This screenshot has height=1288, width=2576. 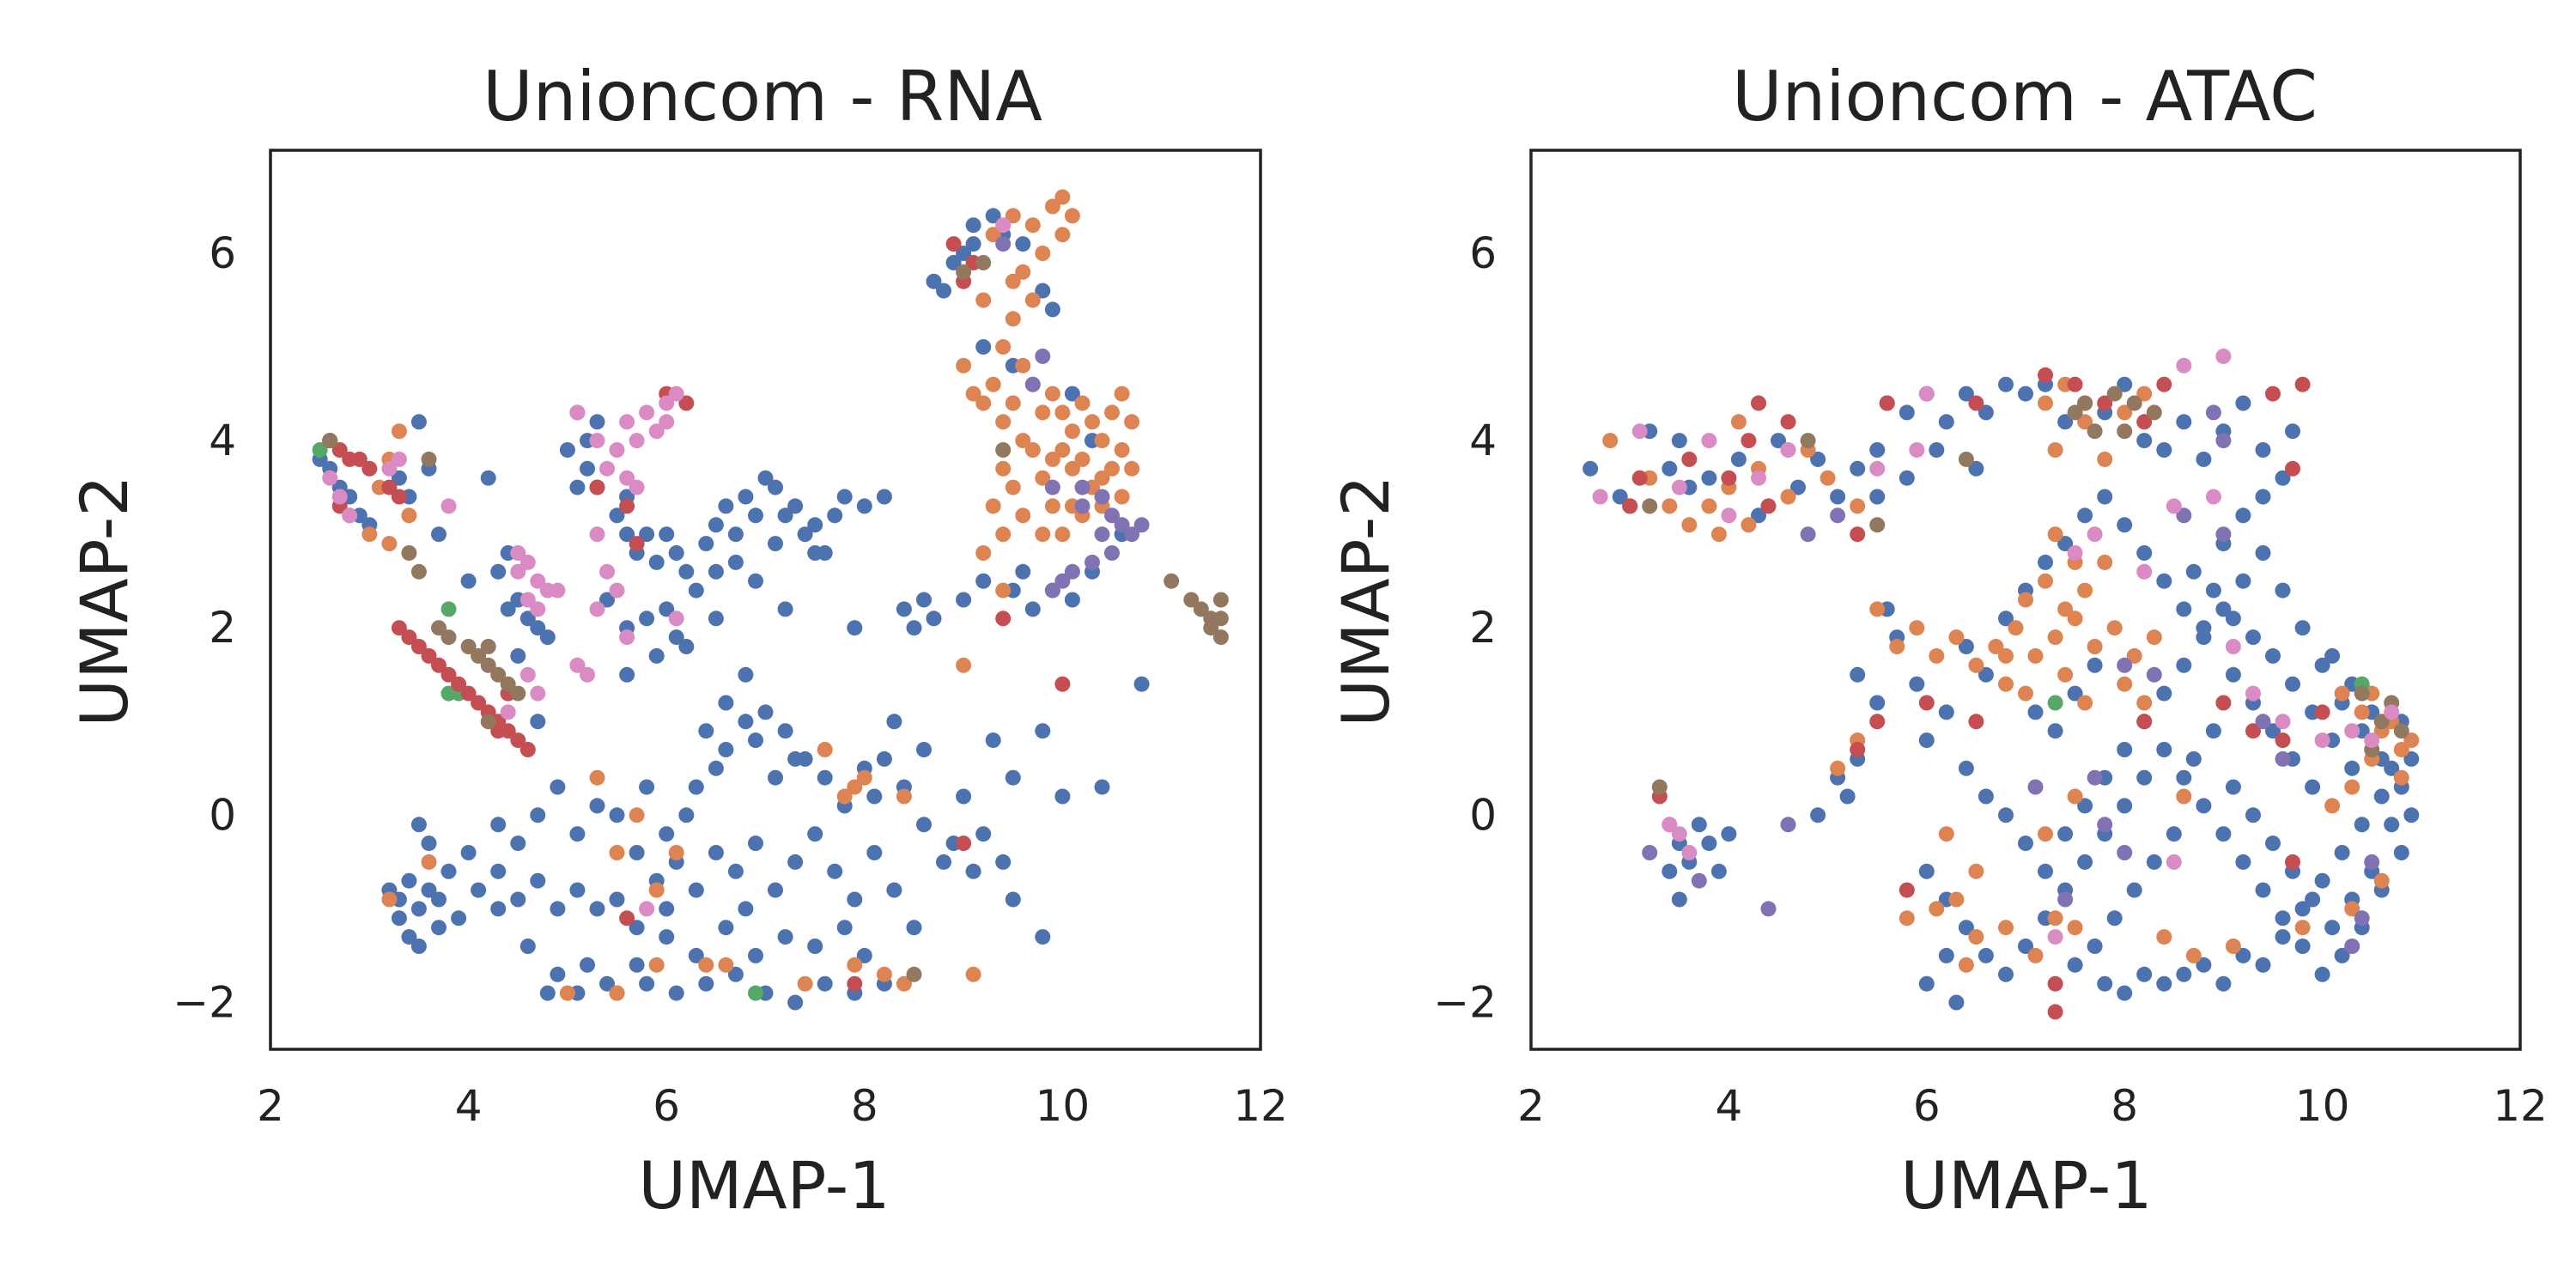 I want to click on rna-y-tick-label: 0, so click(x=222, y=815).